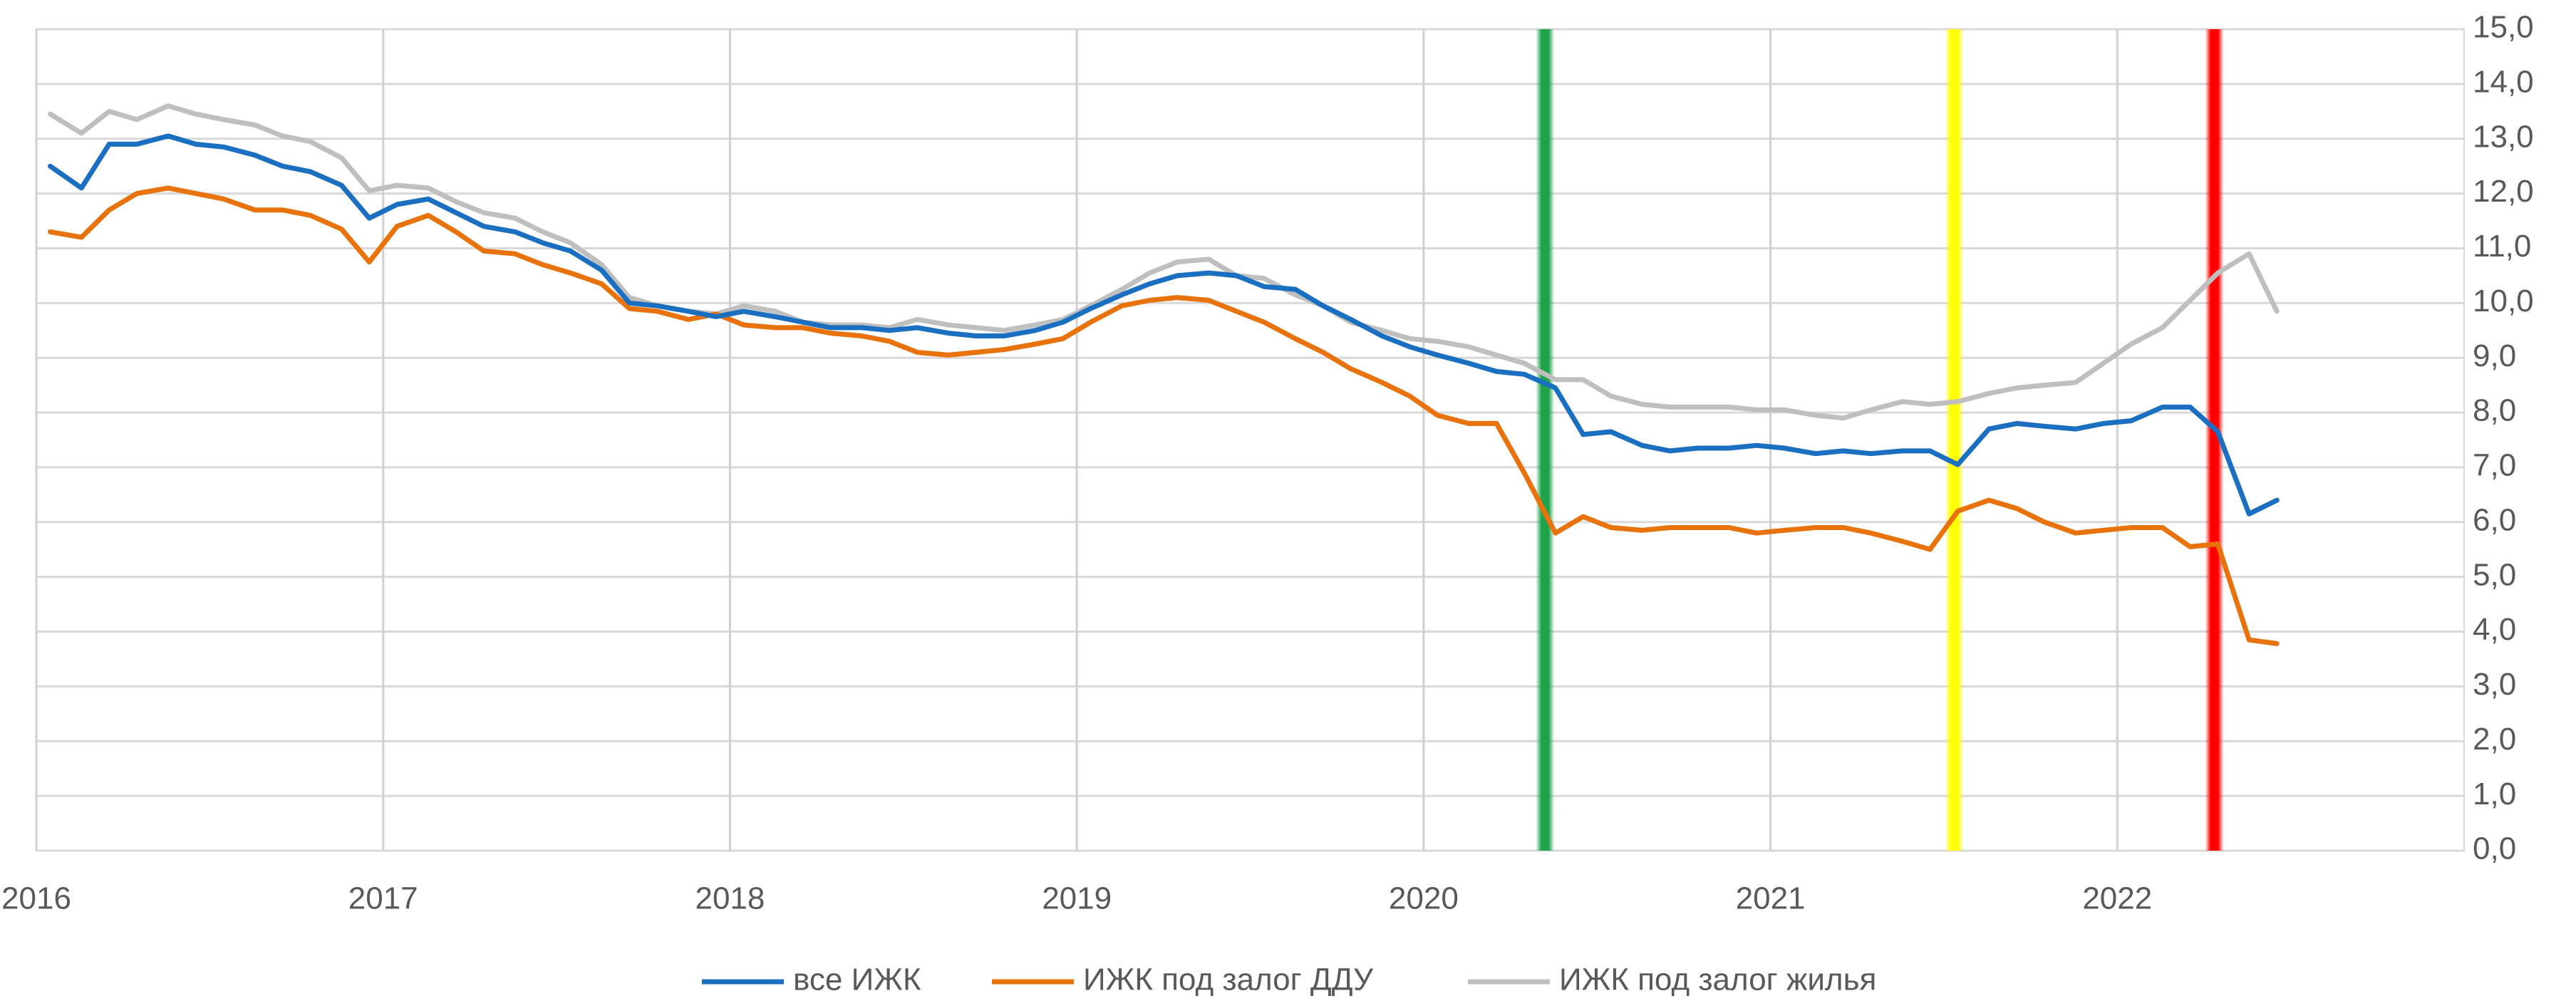 The image size is (2576, 1001). I want to click on y-tick-label: 5,0, so click(2494, 574).